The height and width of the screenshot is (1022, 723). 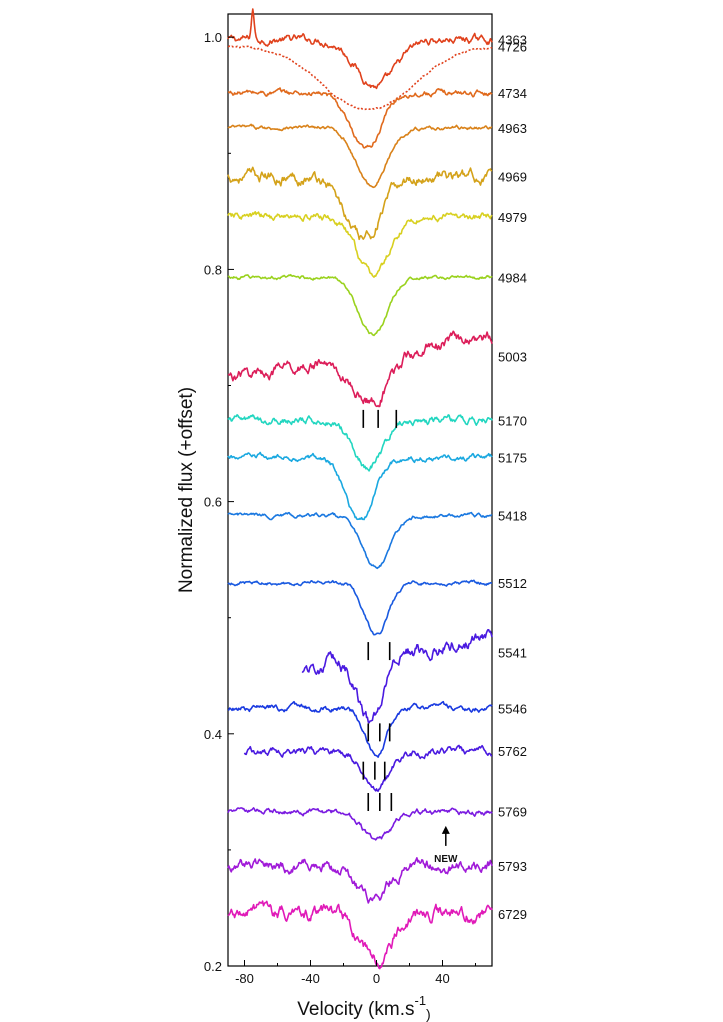 I want to click on series-label-6729: 6729, so click(x=512, y=914).